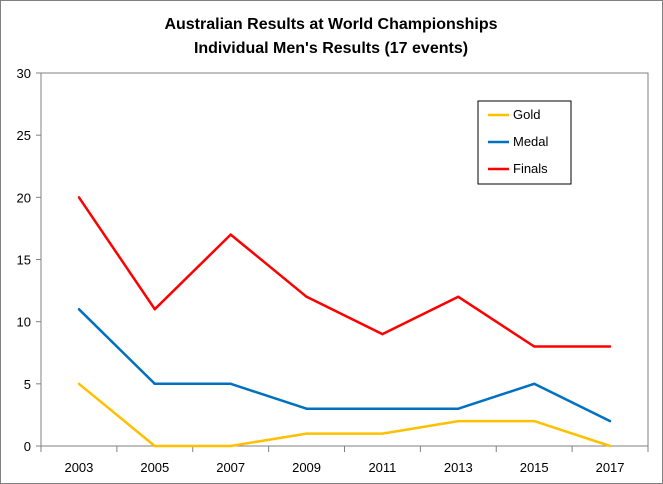 This screenshot has height=484, width=663. I want to click on y-tick-label: 30, so click(24, 73).